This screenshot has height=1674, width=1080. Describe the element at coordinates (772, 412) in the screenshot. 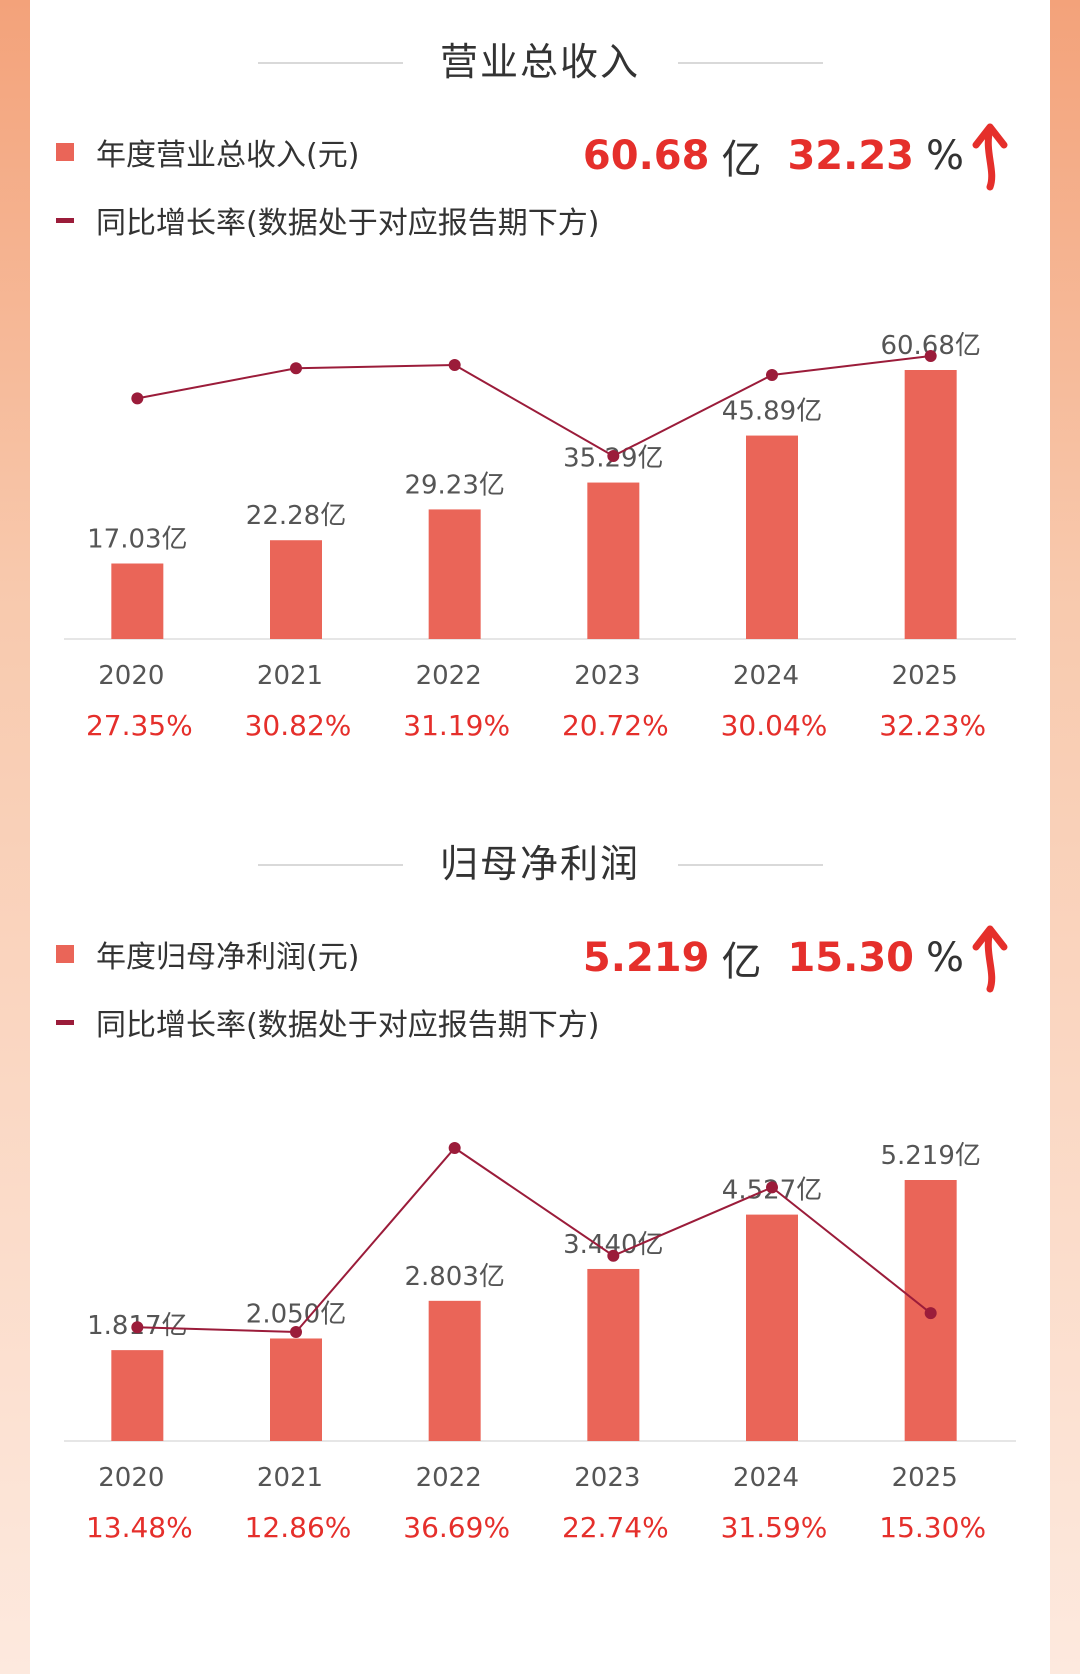

I see `bar-value-label: 45.89亿` at that location.